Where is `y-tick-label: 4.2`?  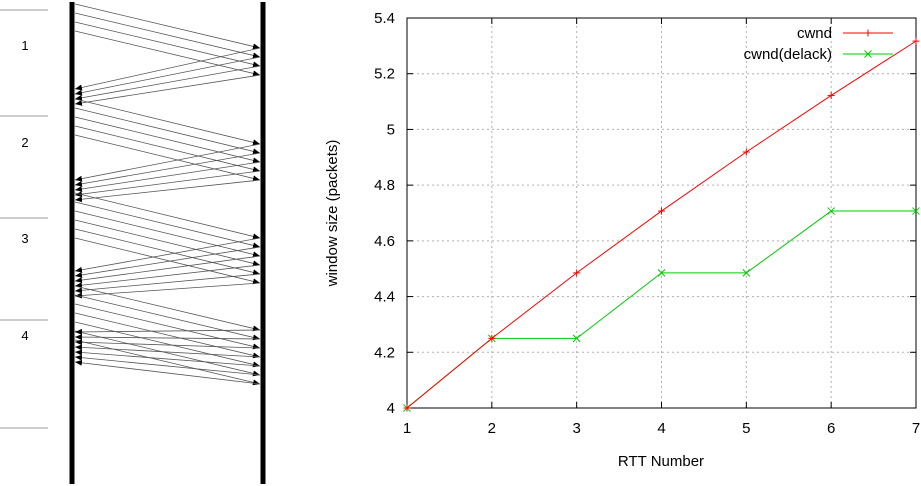
y-tick-label: 4.2 is located at coordinates (384, 352).